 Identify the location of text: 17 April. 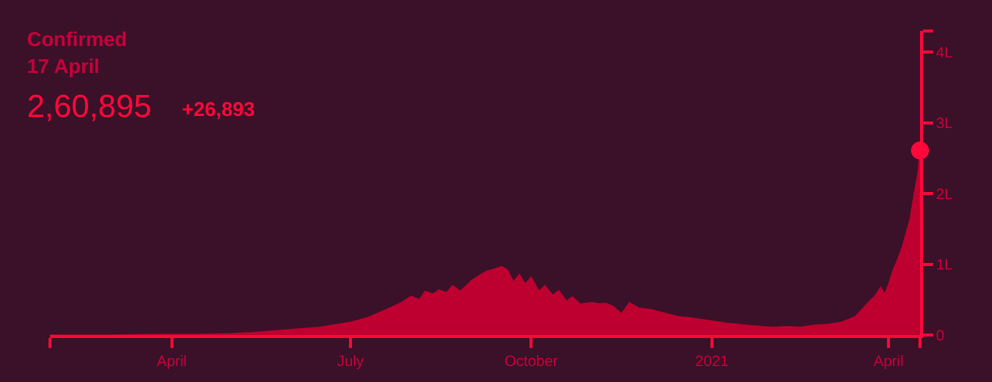
(63, 67).